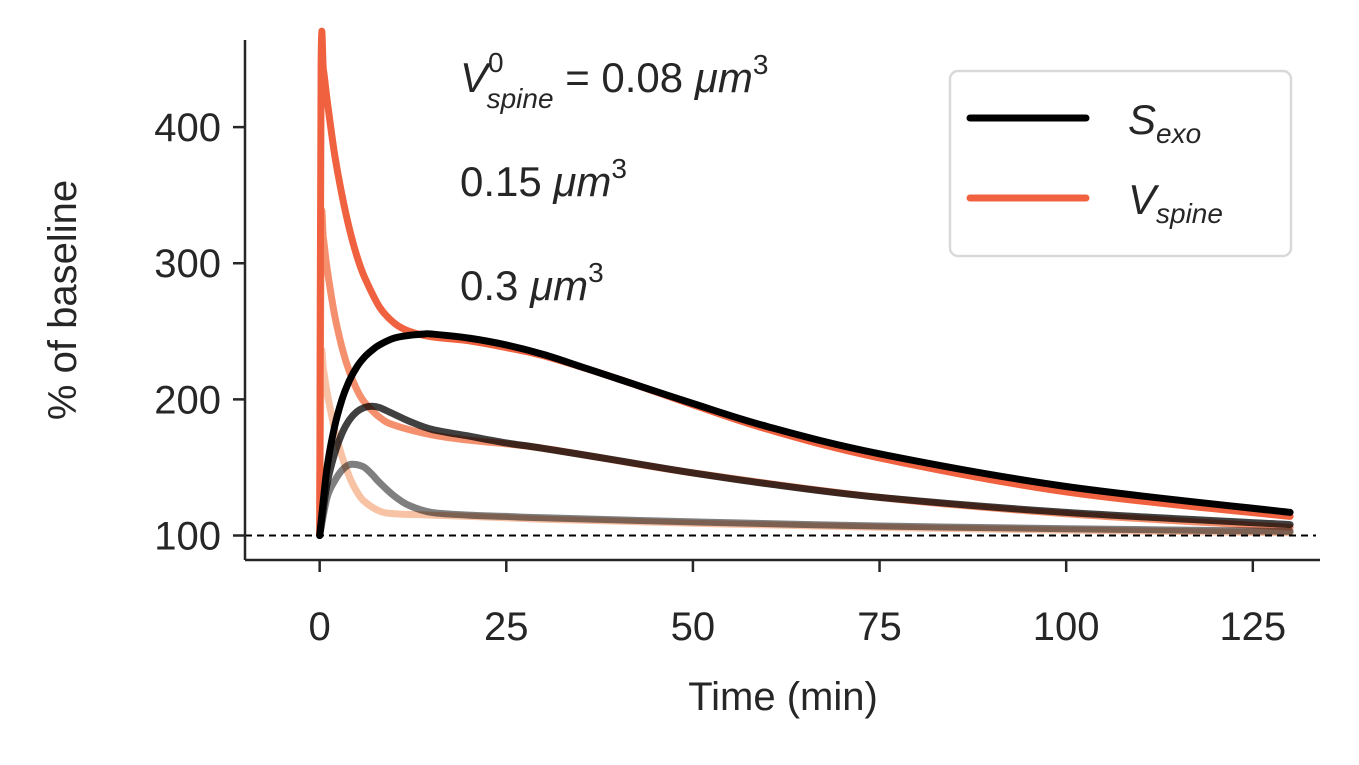  I want to click on legend-frame, so click(1120, 163).